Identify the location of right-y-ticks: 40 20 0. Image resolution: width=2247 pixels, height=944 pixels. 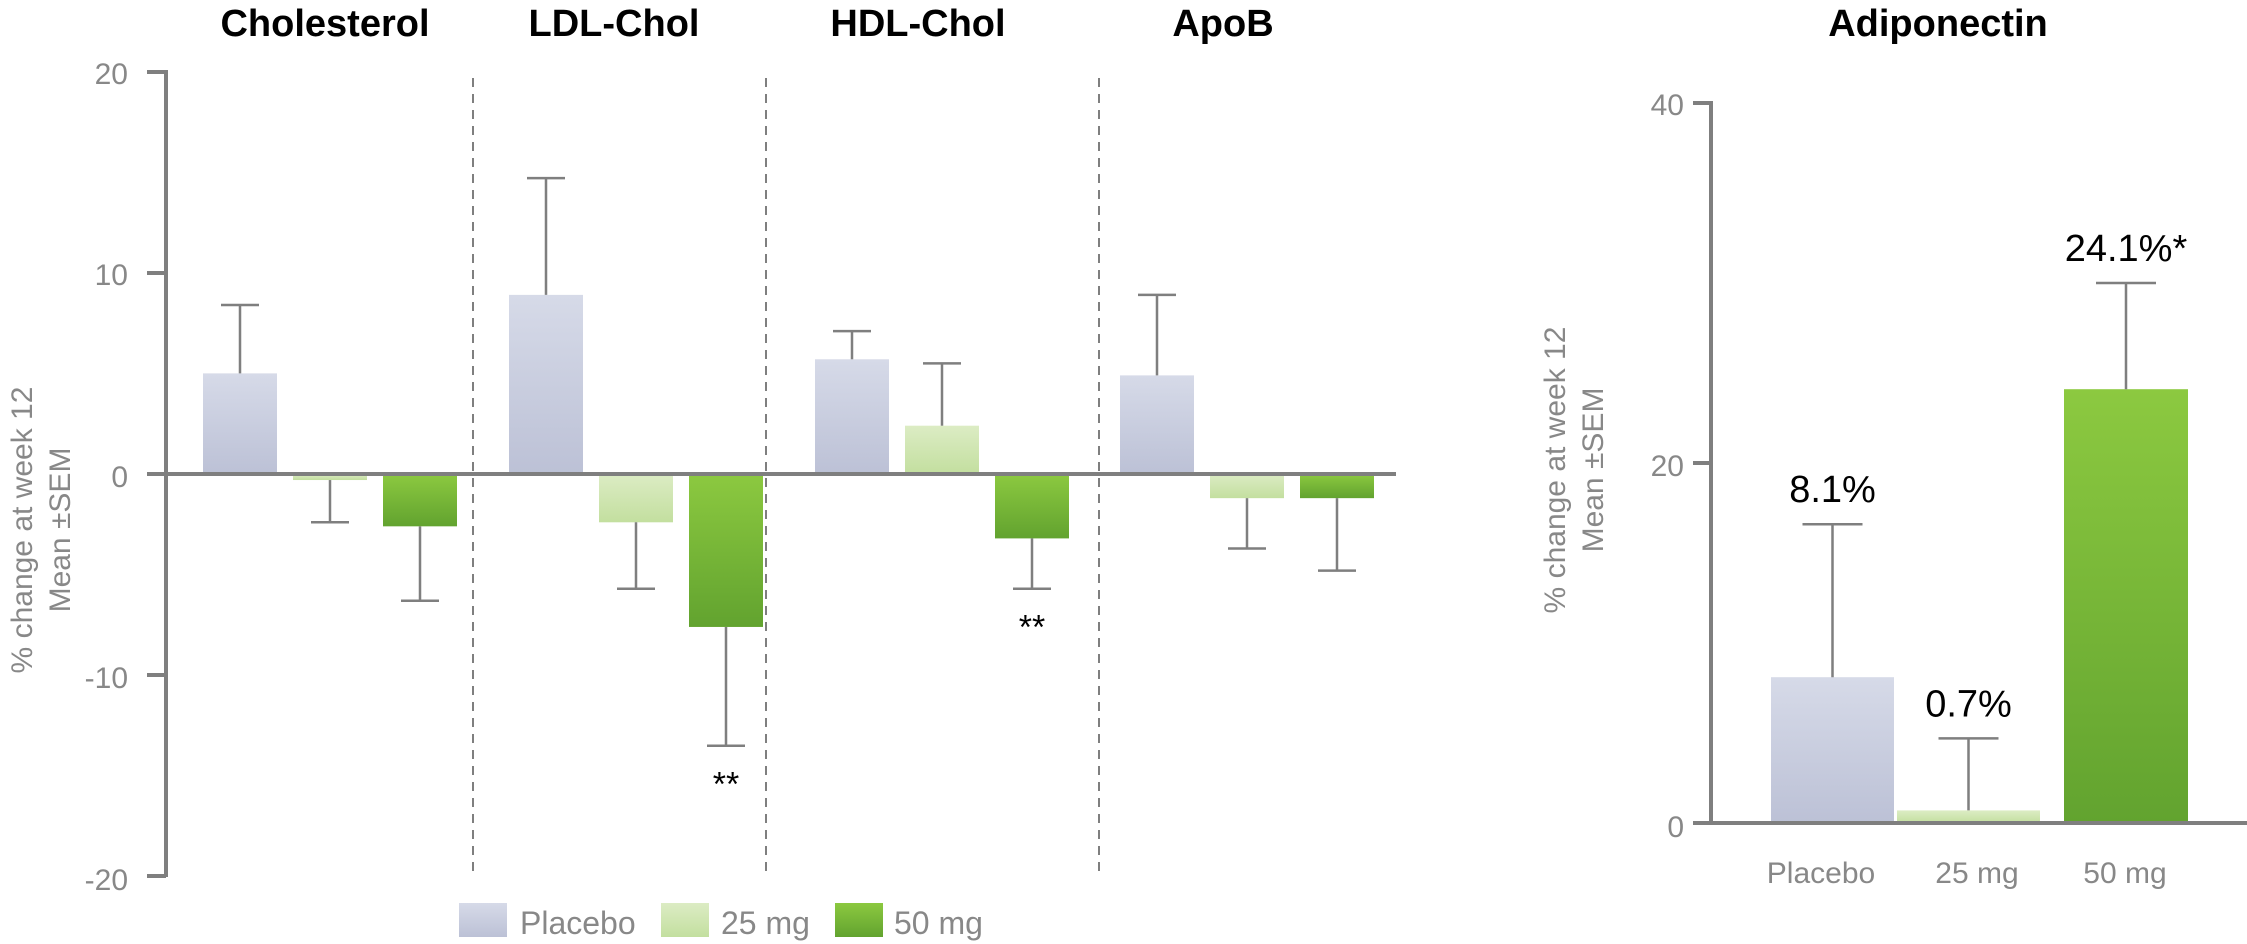
(1667, 466).